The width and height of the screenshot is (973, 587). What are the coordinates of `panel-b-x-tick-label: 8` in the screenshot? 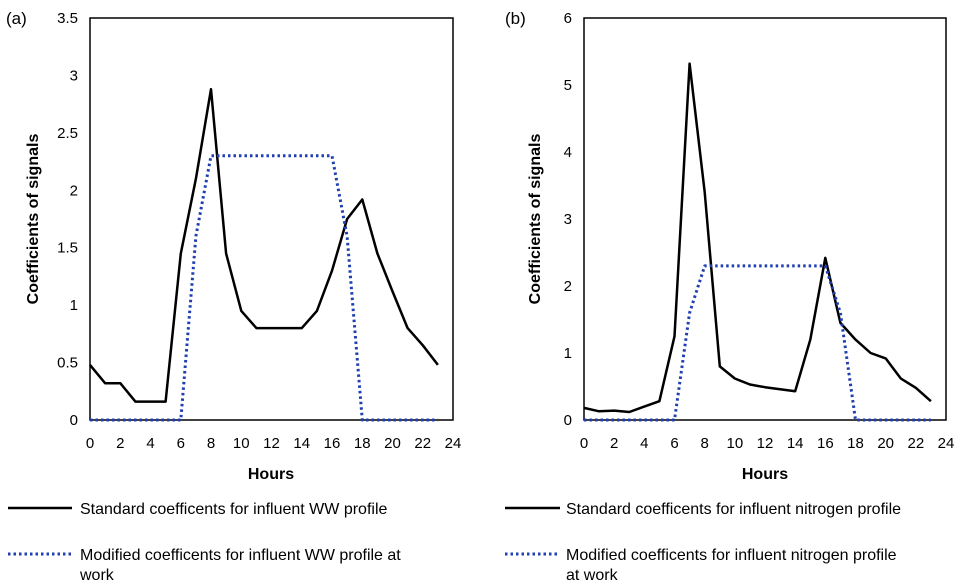 It's located at (704, 443).